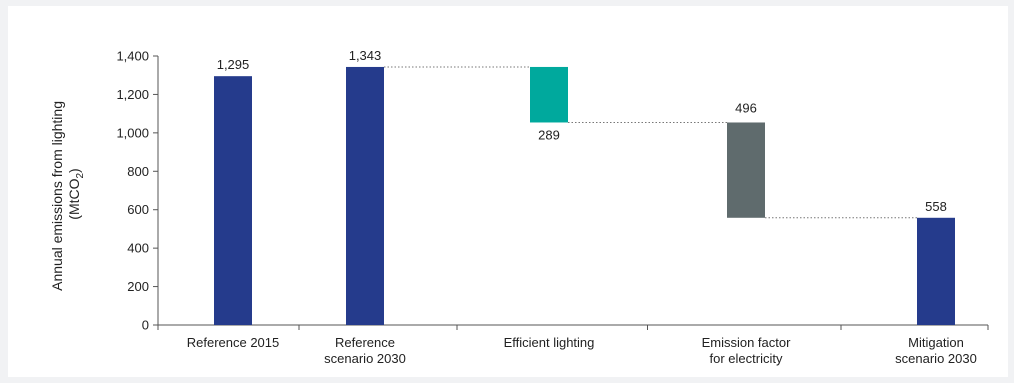  I want to click on y-tick-label: 1,200, so click(132, 94).